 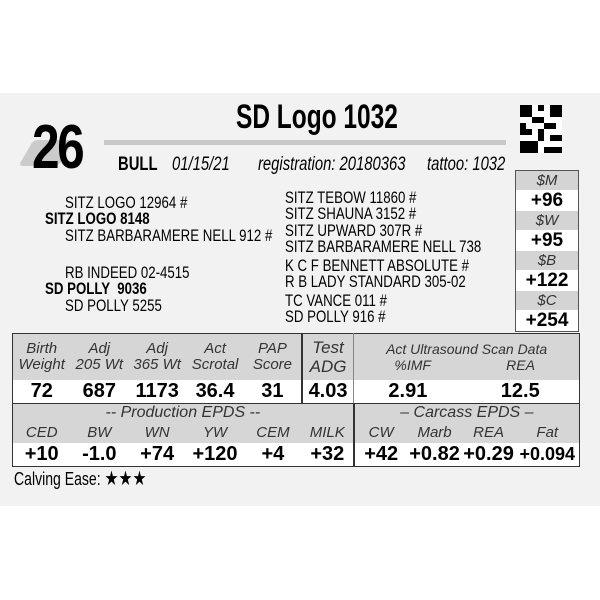 What do you see at coordinates (407, 391) in the screenshot?
I see `value-imf: 2.91` at bounding box center [407, 391].